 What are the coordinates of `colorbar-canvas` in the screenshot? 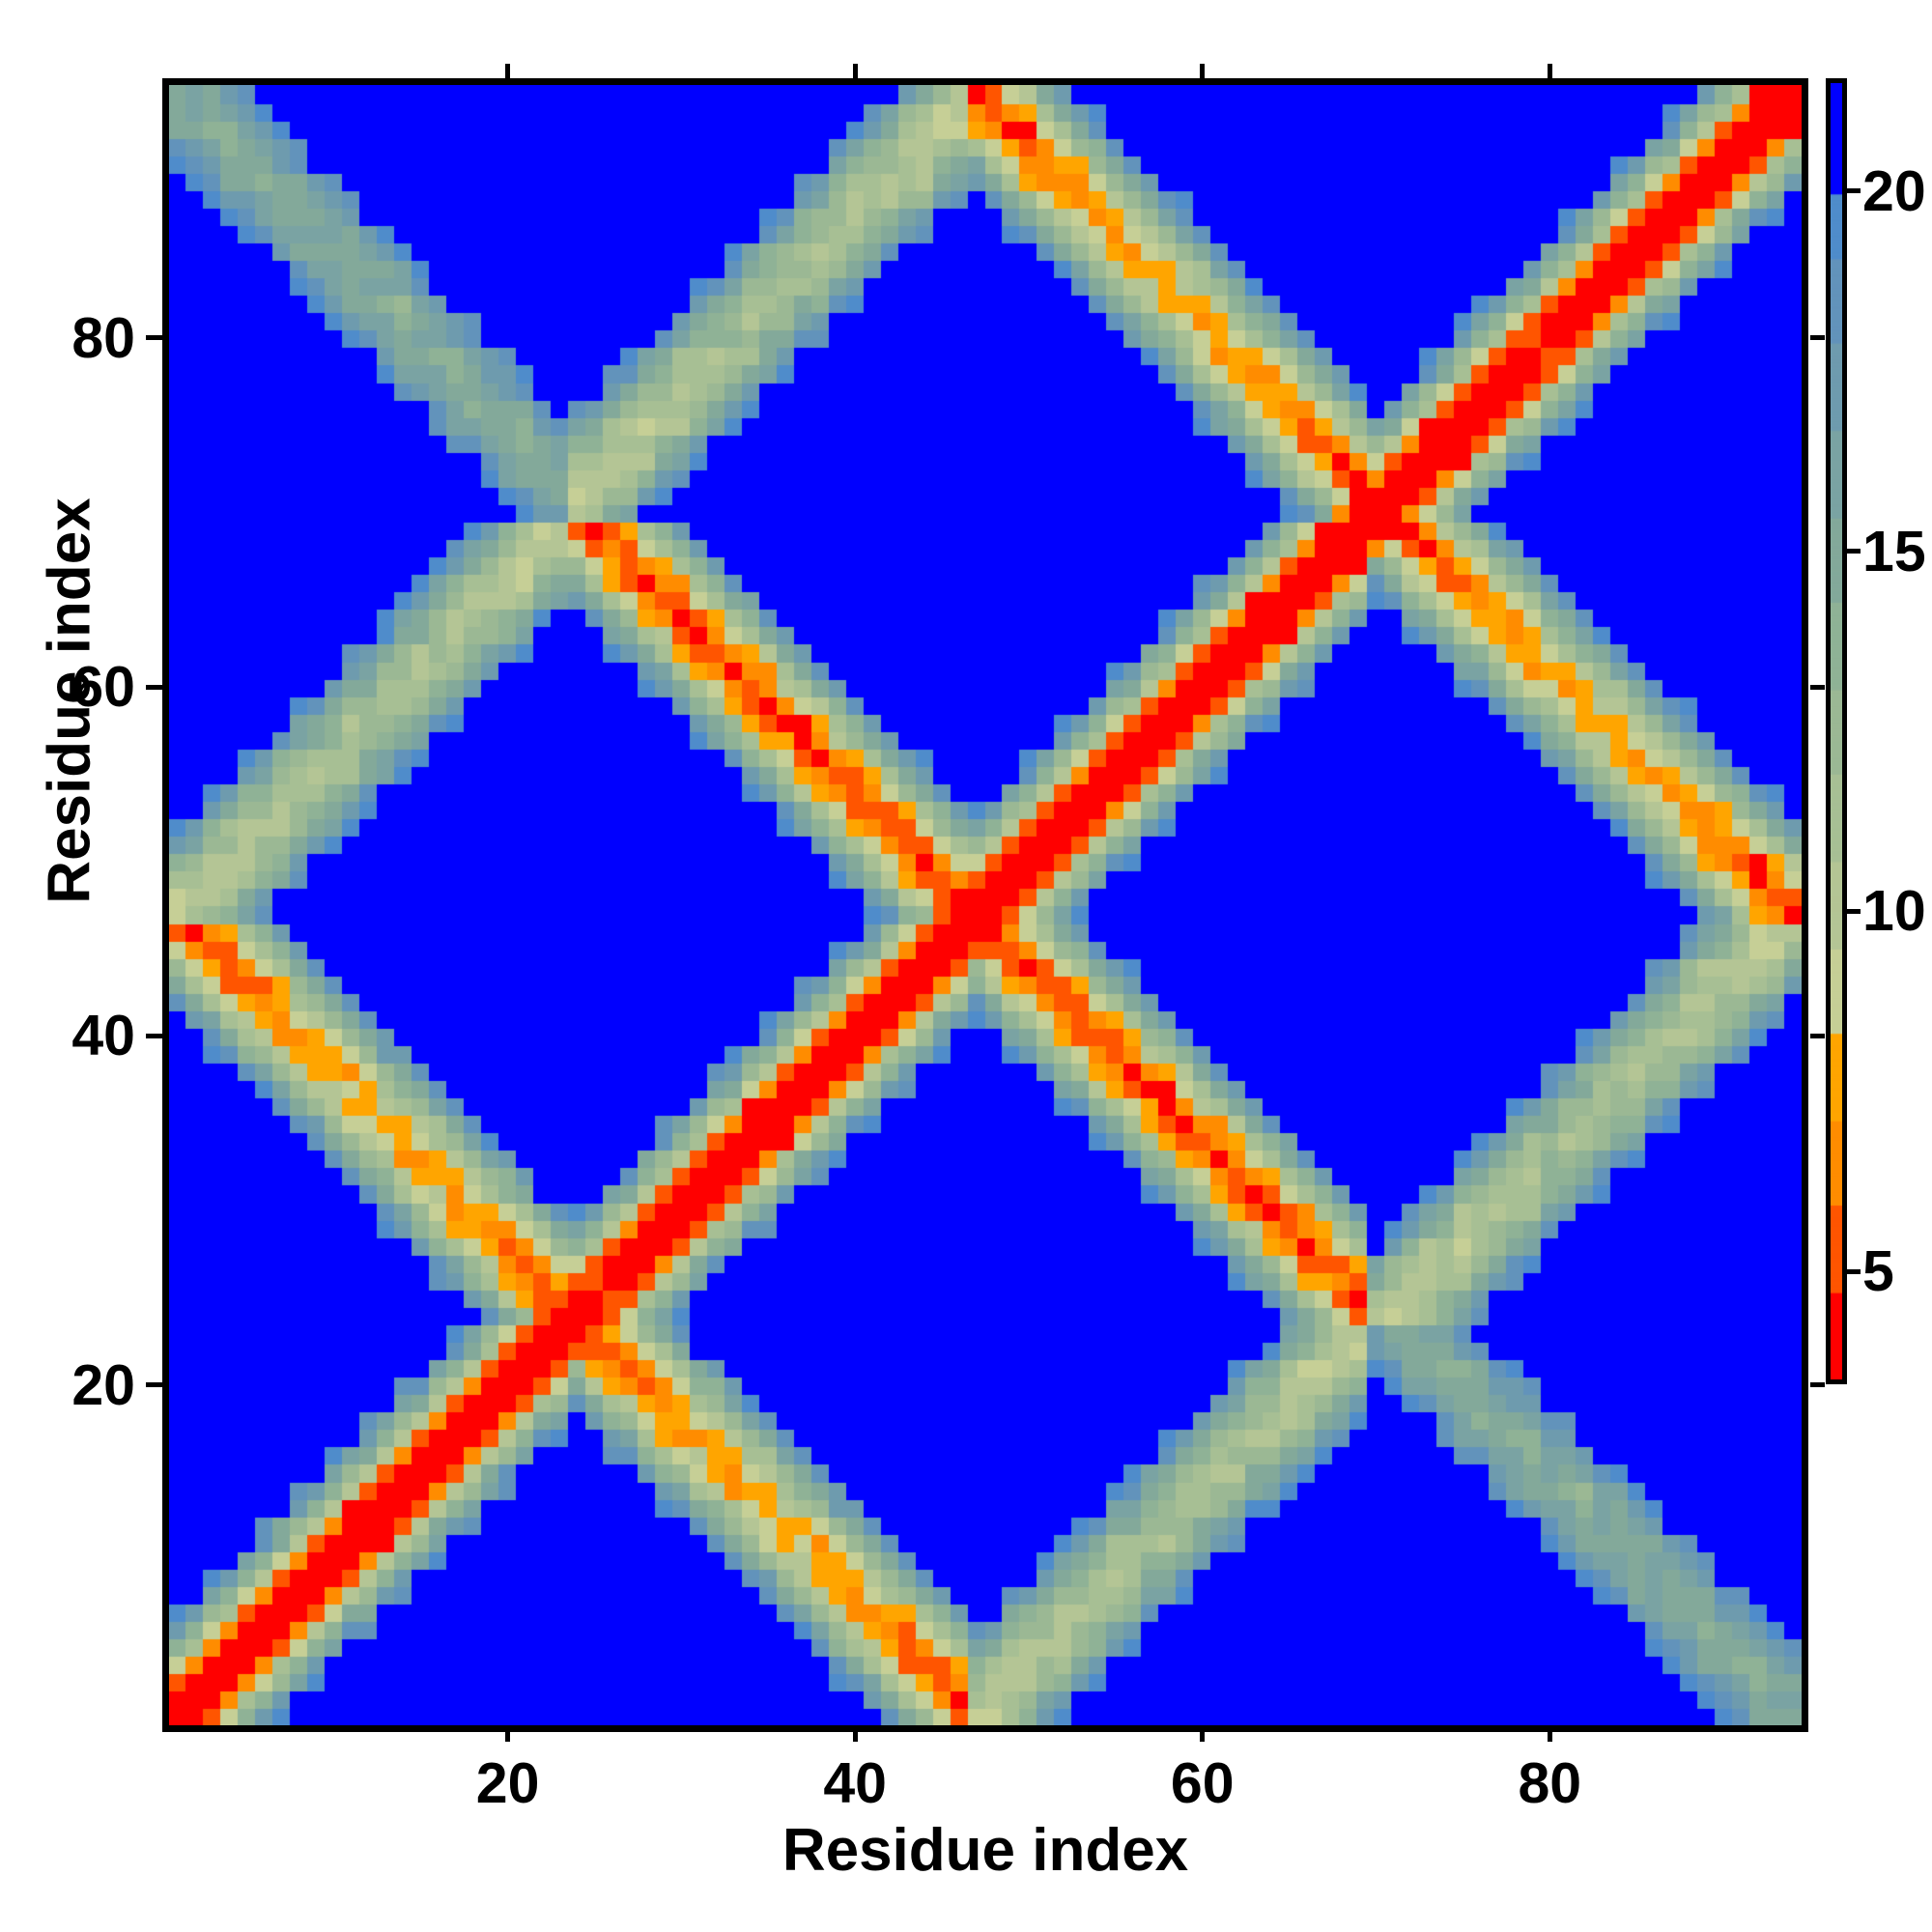 It's located at (1836, 731).